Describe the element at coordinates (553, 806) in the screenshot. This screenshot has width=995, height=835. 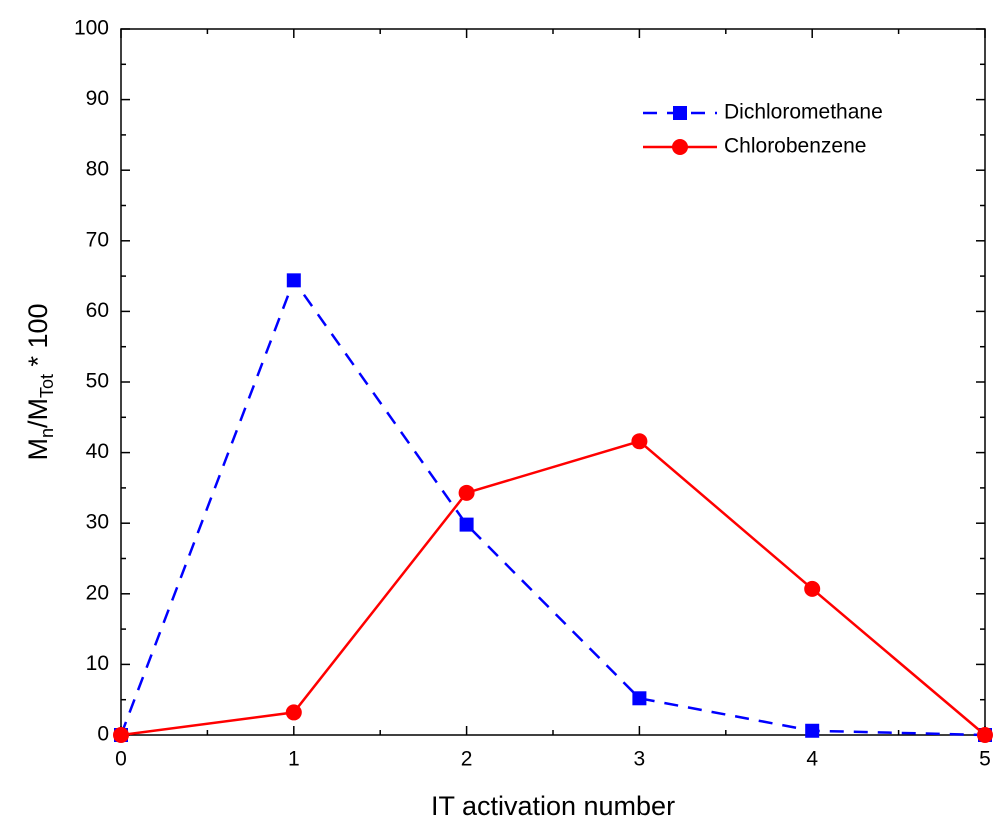
I see `x-axis-label: IT activation number` at that location.